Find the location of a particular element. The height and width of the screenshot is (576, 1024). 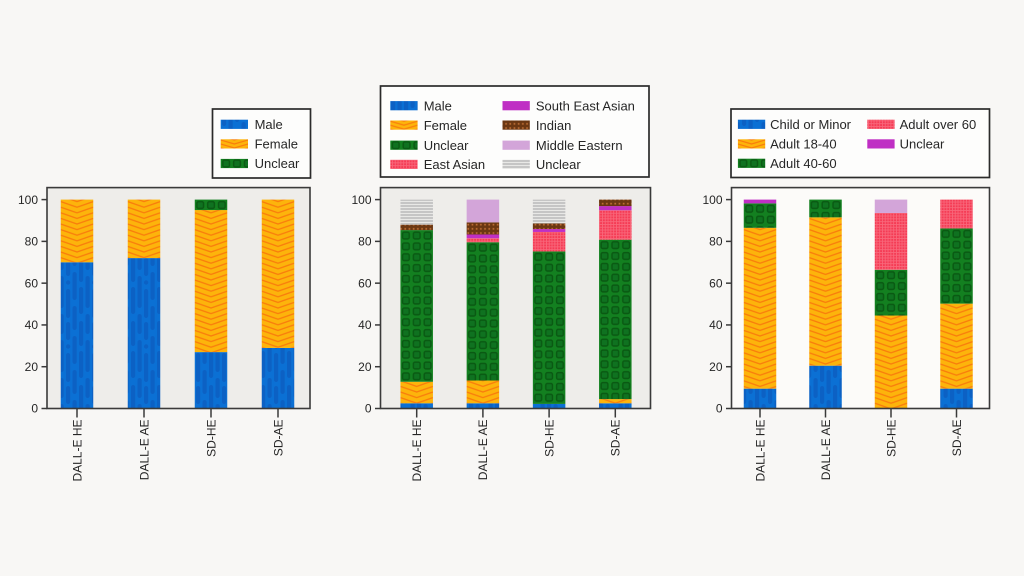

svg-text: Adult over 60 is located at coordinates (938, 124).